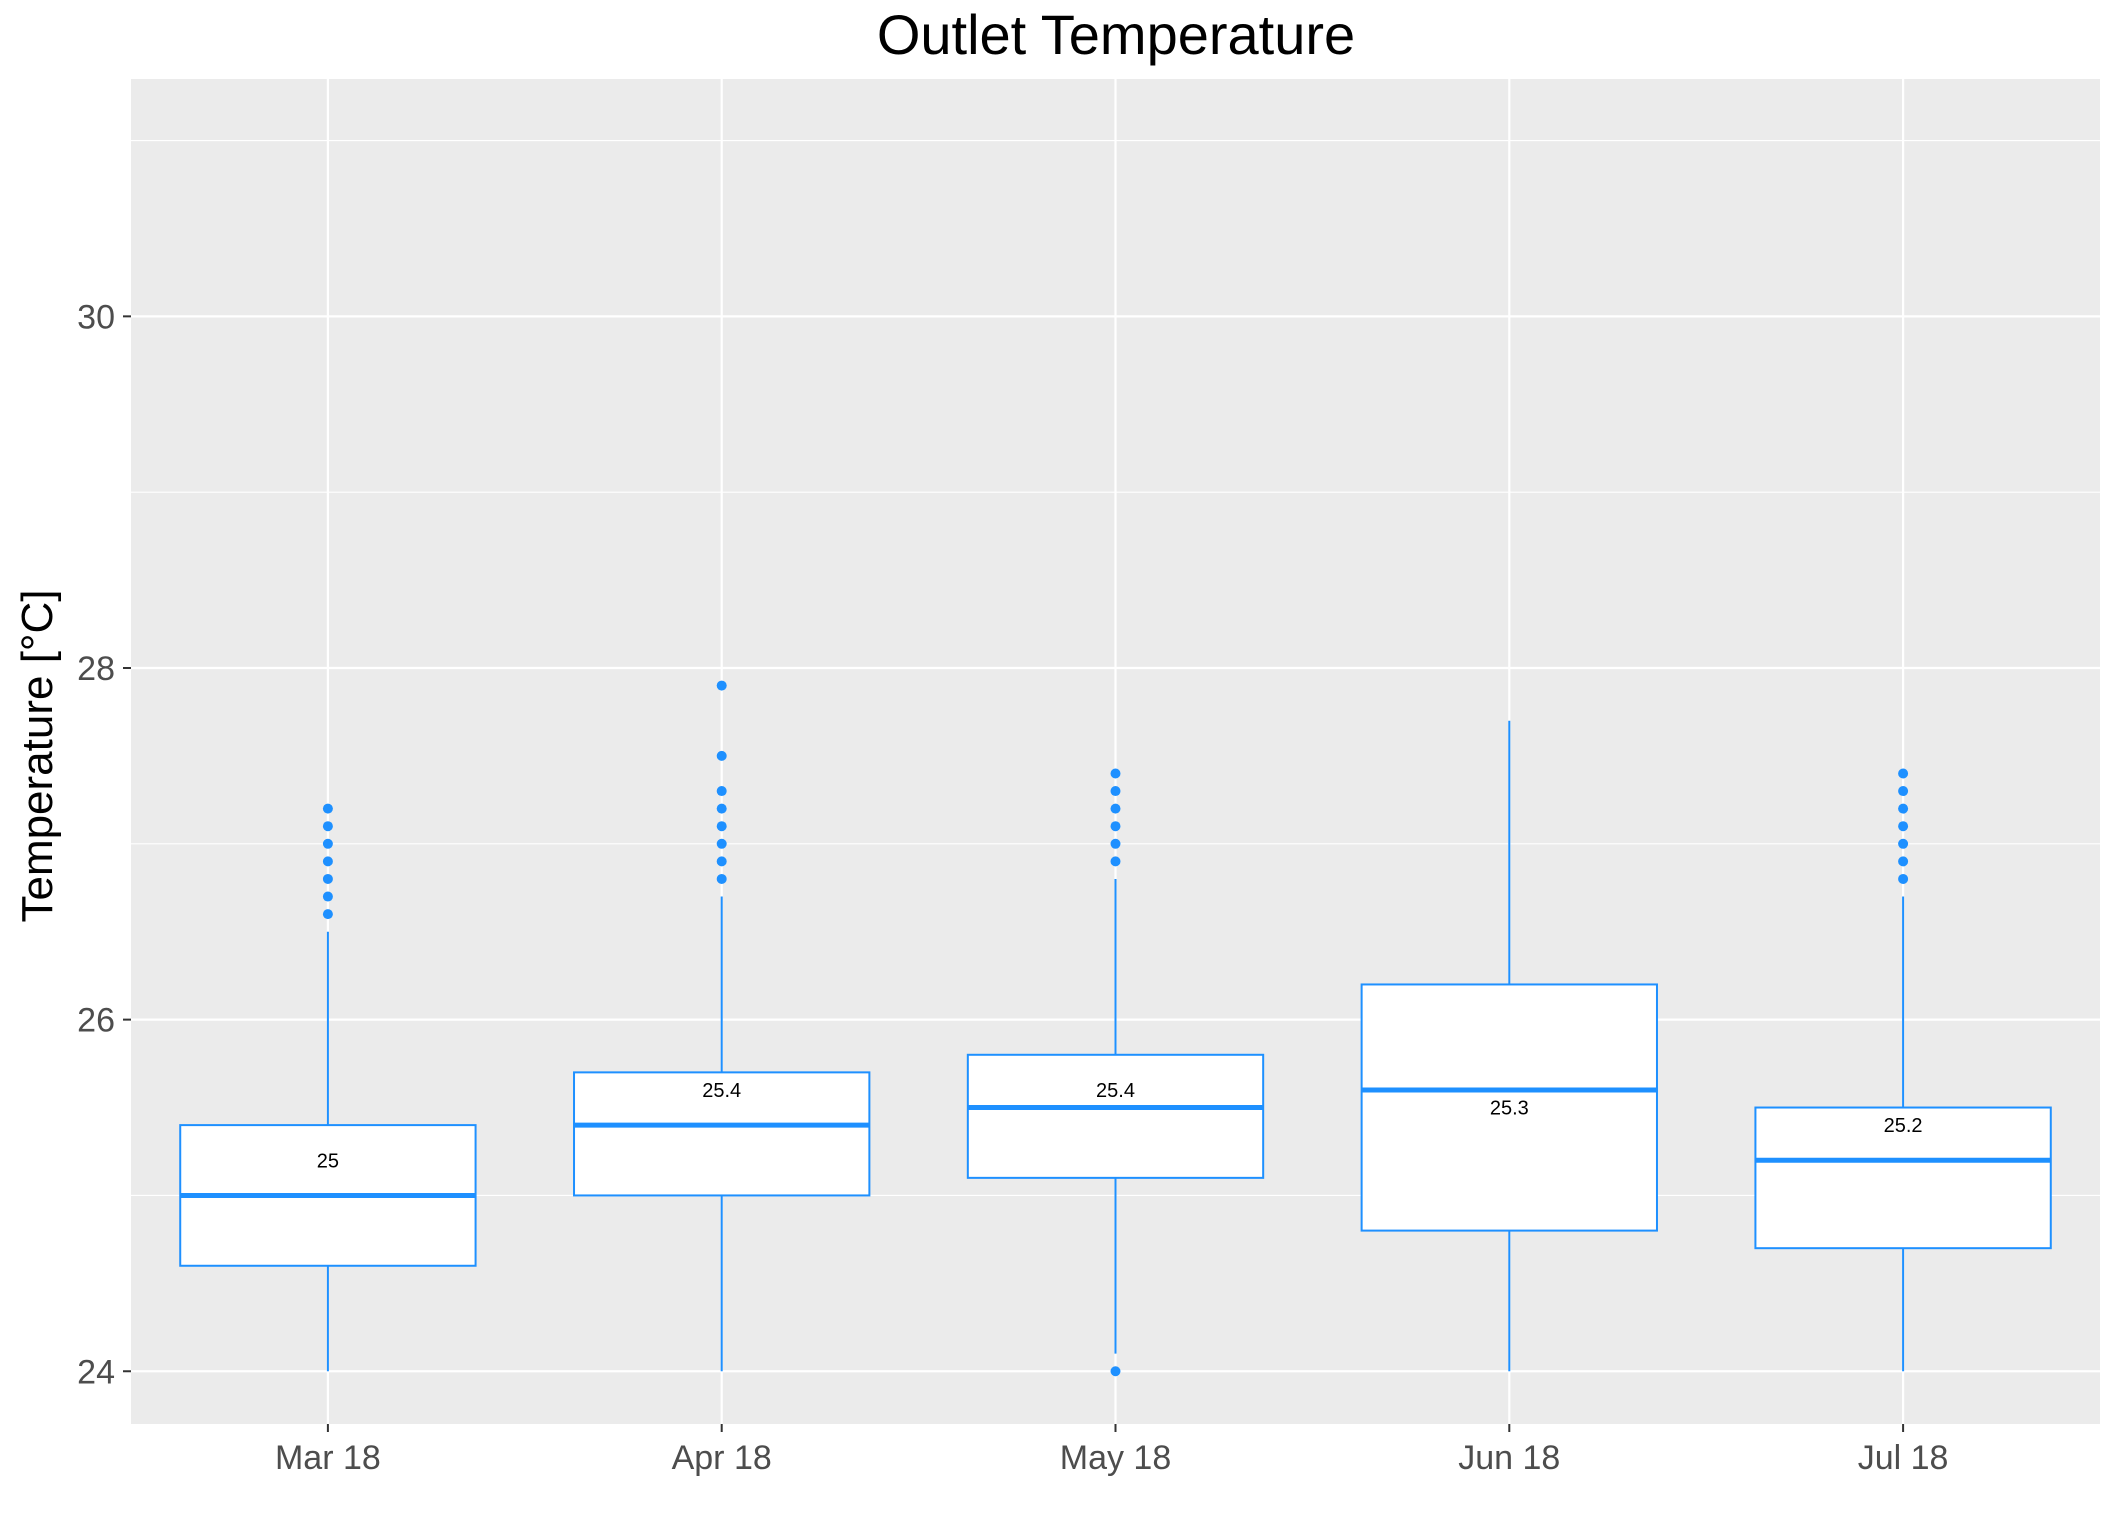 The image size is (2112, 1536). What do you see at coordinates (1116, 34) in the screenshot?
I see `chart-title: Outlet Temperature` at bounding box center [1116, 34].